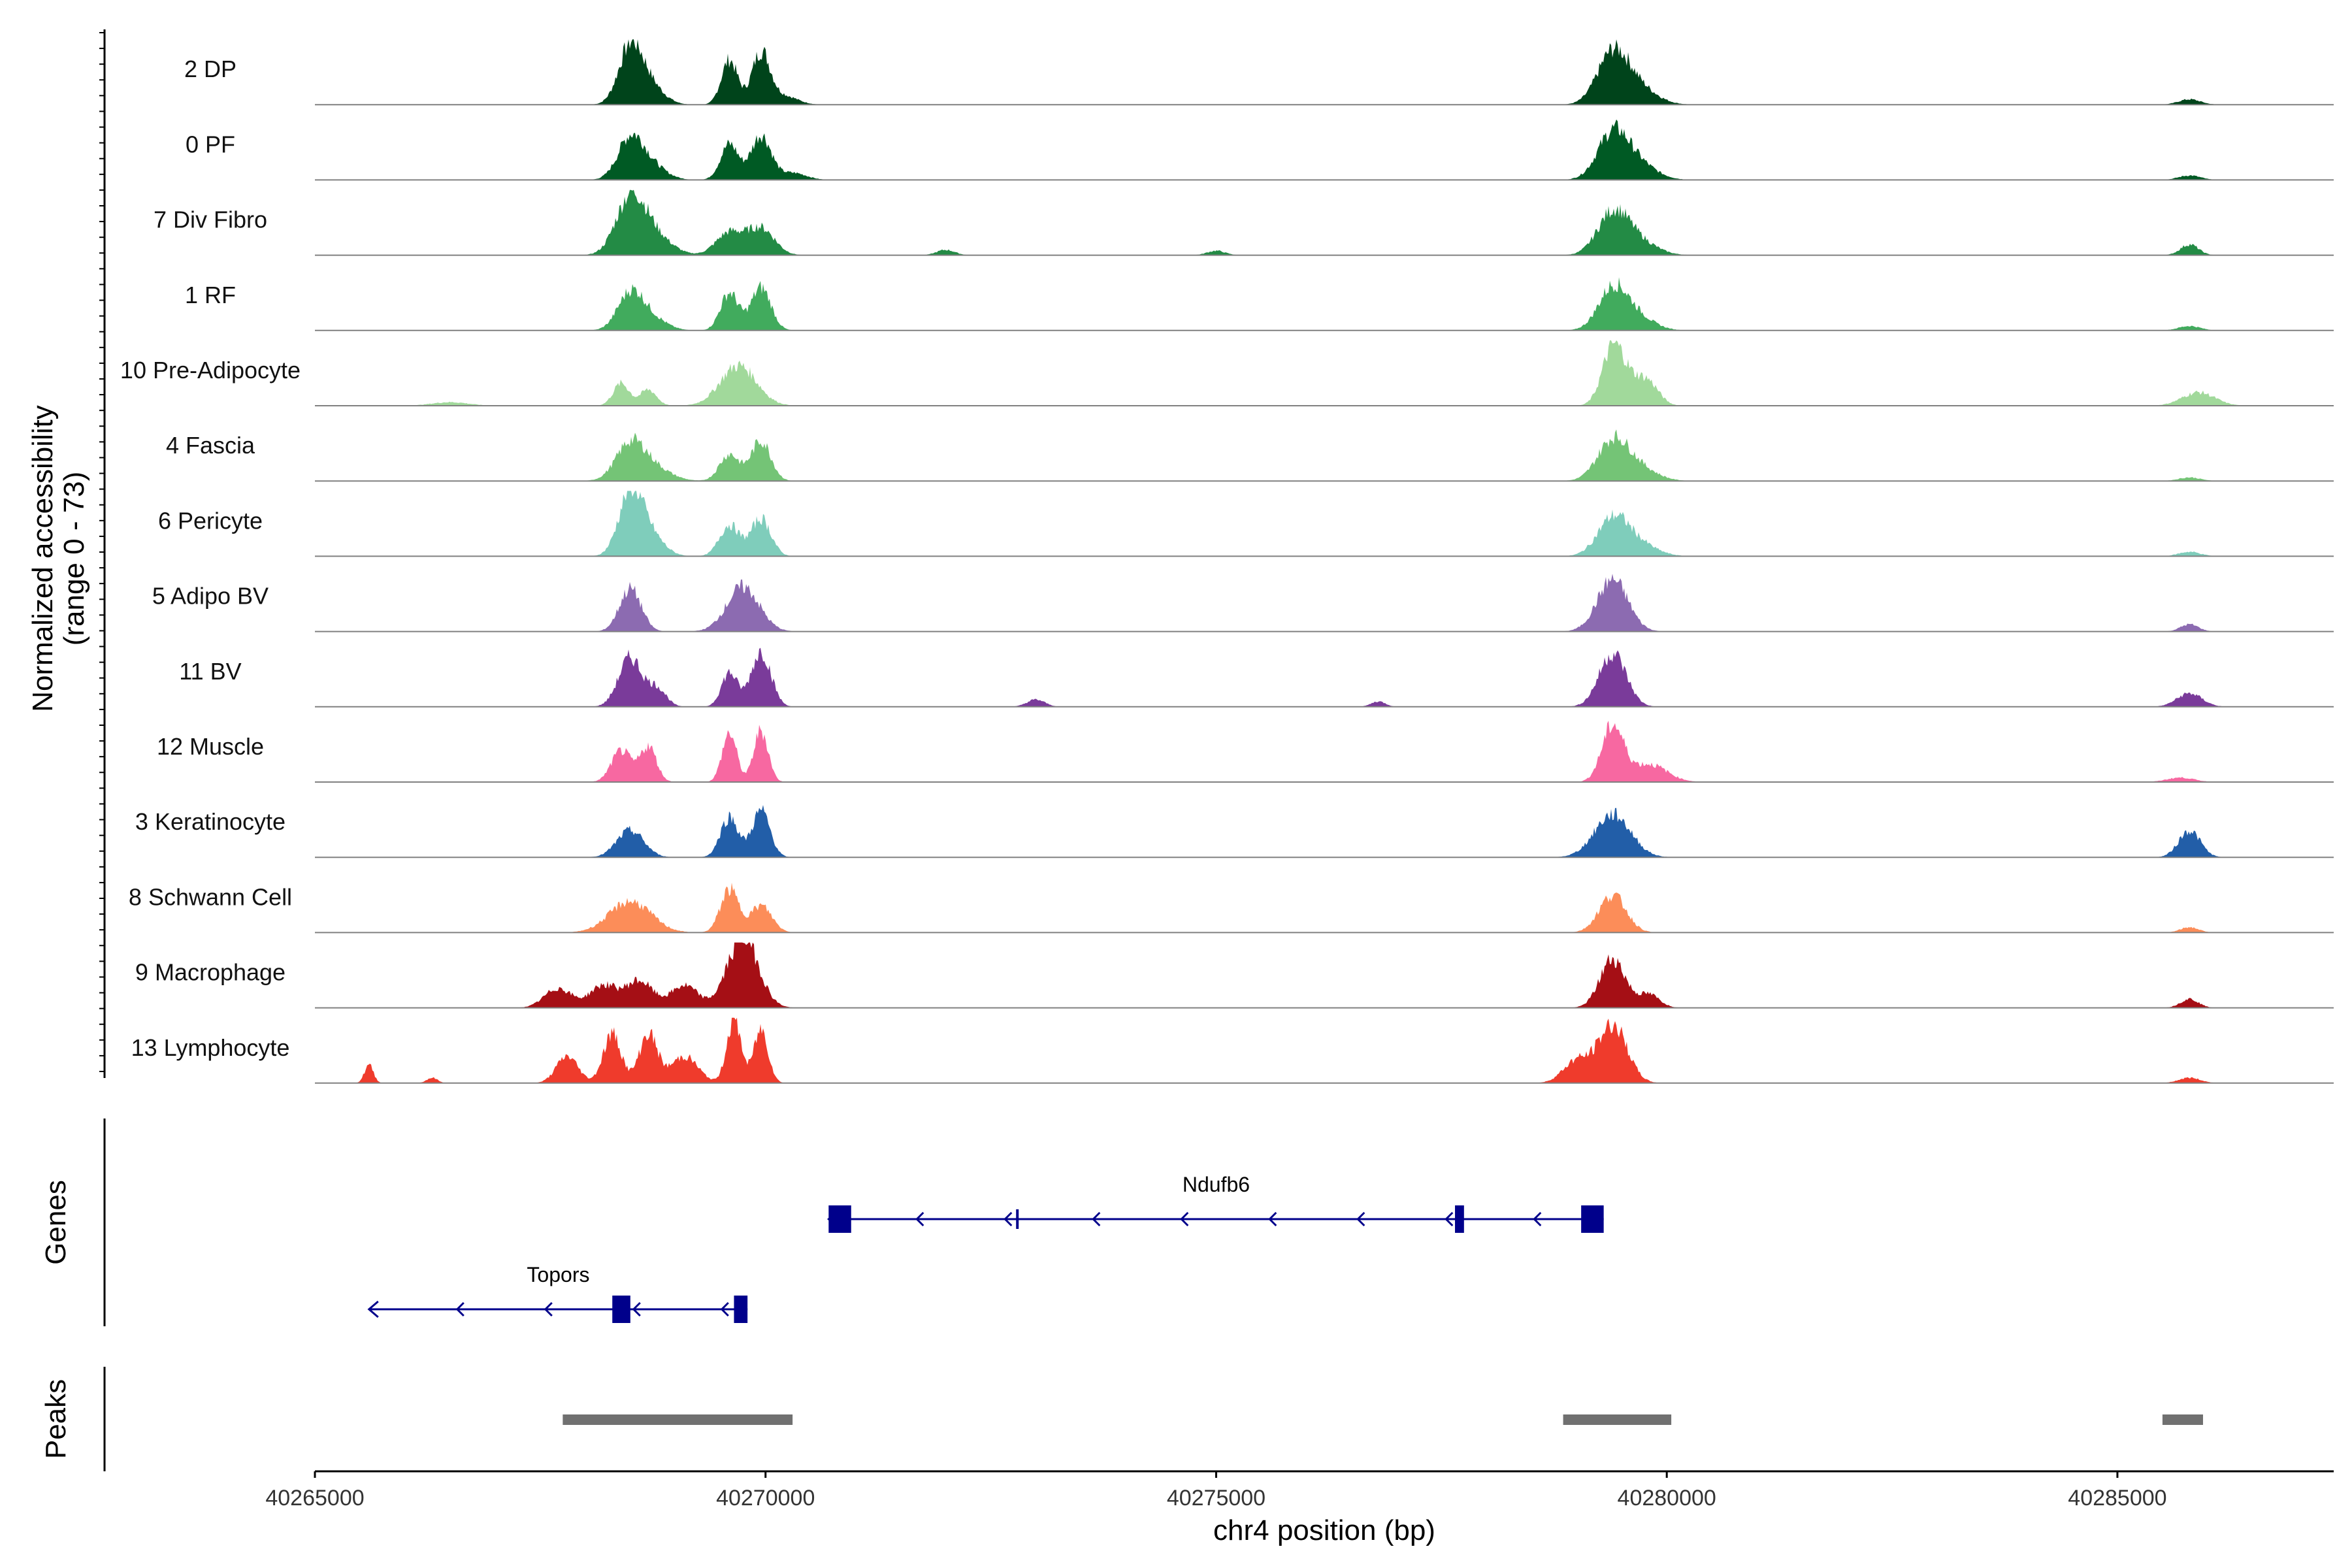  I want to click on coverage-track: 2 DP, so click(1259, 72).